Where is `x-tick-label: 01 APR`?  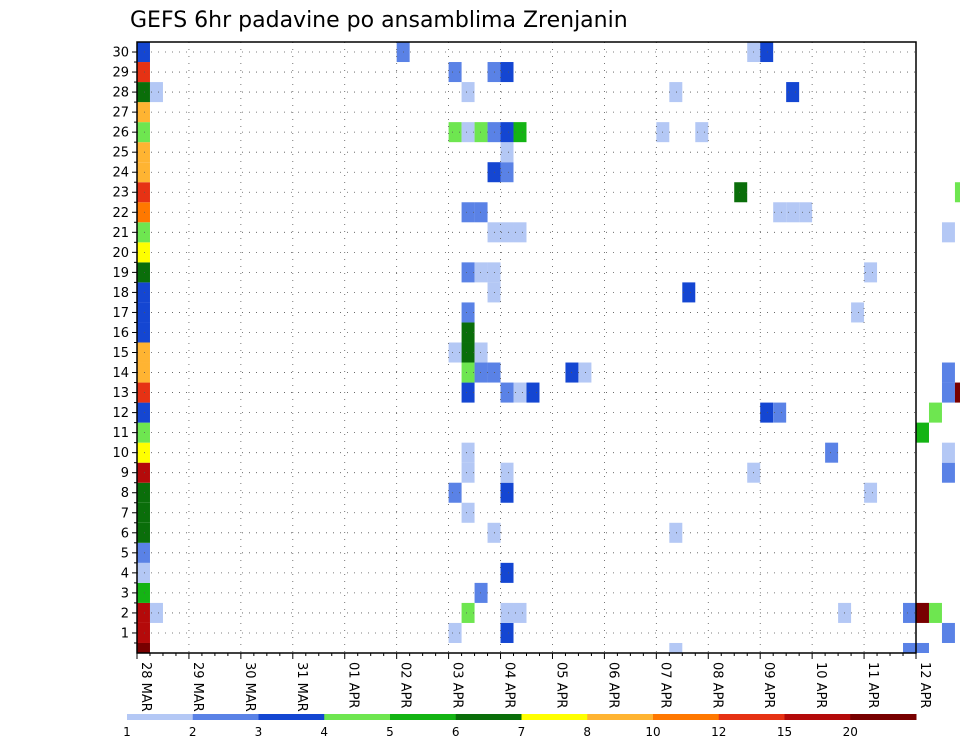 x-tick-label: 01 APR is located at coordinates (353, 685).